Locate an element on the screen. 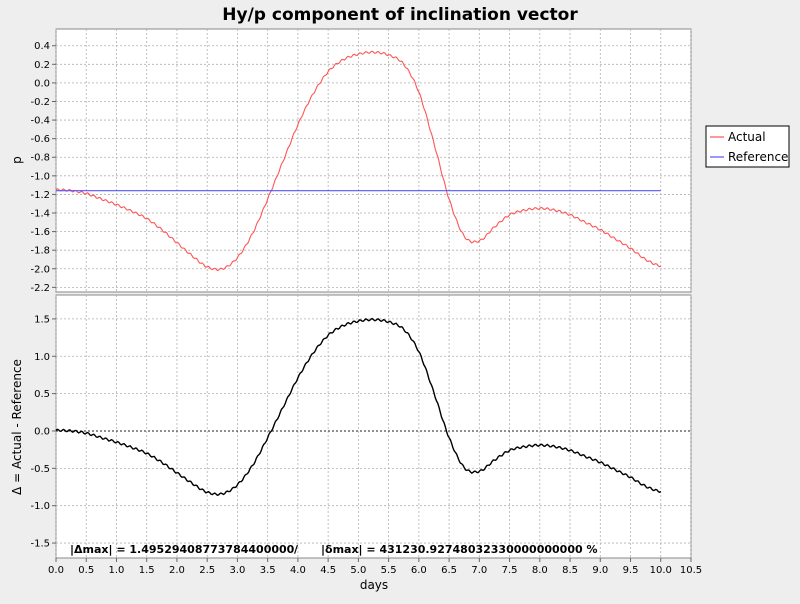 The width and height of the screenshot is (800, 604). legend-box is located at coordinates (747, 146).